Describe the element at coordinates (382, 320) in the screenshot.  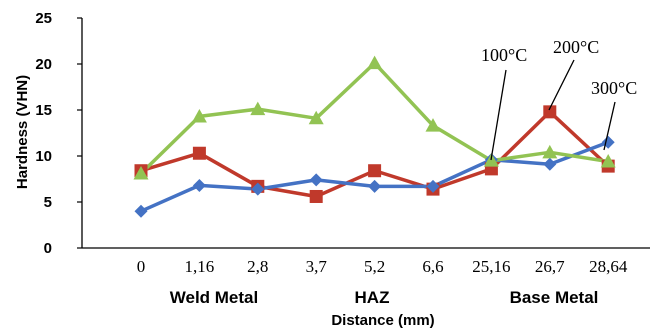
I see `x-axis-title: Distance (mm)` at that location.